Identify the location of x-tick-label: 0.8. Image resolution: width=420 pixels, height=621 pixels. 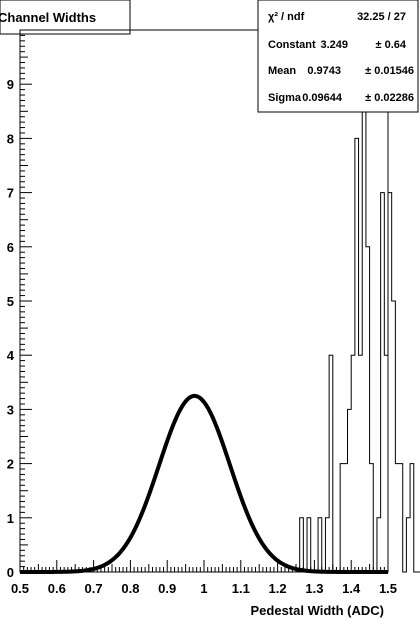
(130, 588).